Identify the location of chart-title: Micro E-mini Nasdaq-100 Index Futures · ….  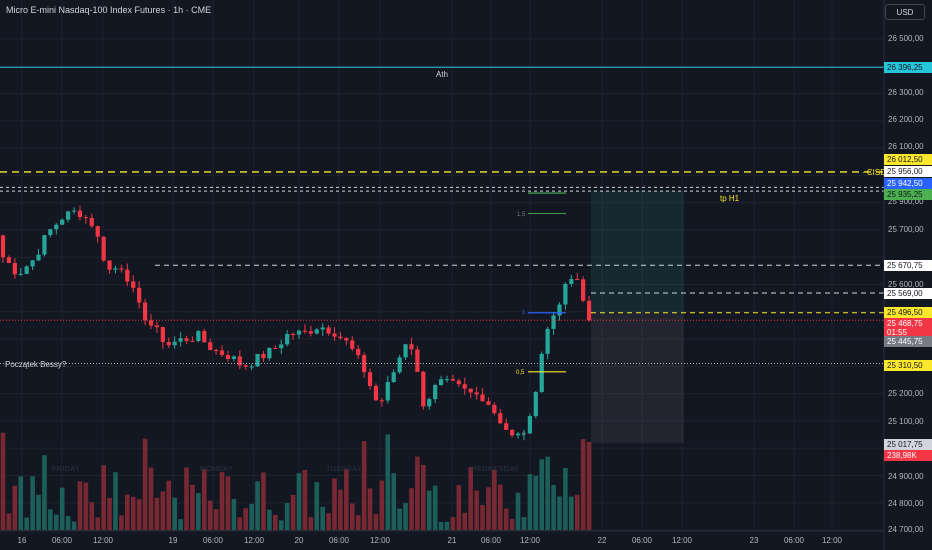
(109, 10).